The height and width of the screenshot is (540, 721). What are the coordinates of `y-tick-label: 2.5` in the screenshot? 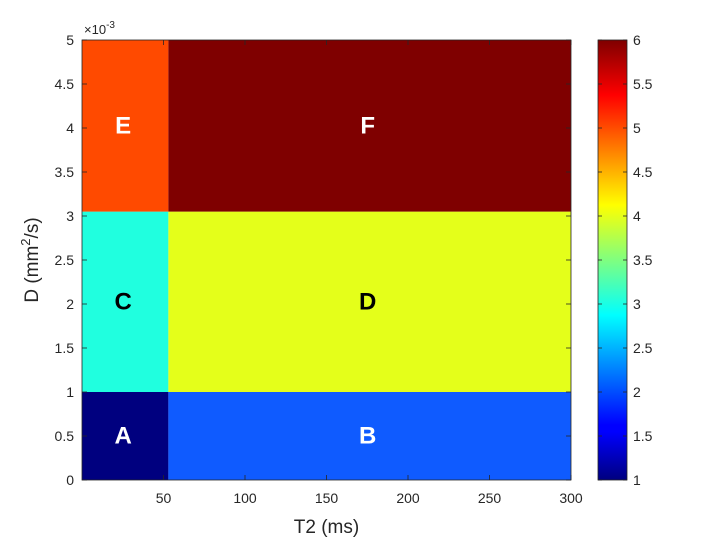 It's located at (65, 260).